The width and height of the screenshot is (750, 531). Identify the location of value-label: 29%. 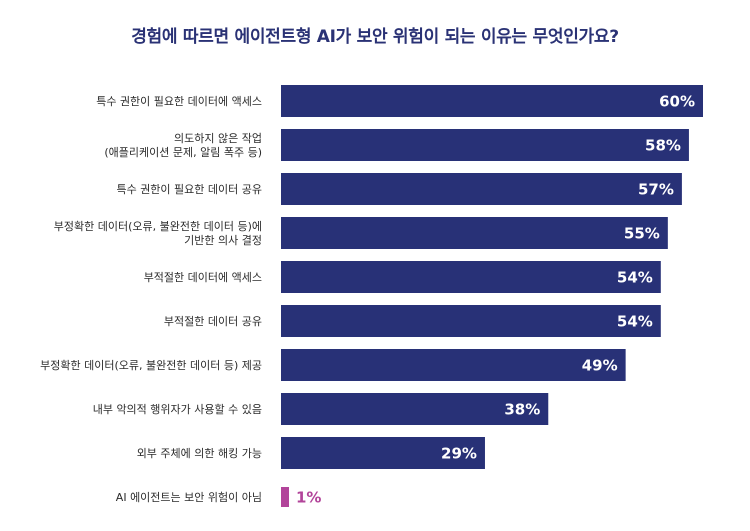
(459, 454).